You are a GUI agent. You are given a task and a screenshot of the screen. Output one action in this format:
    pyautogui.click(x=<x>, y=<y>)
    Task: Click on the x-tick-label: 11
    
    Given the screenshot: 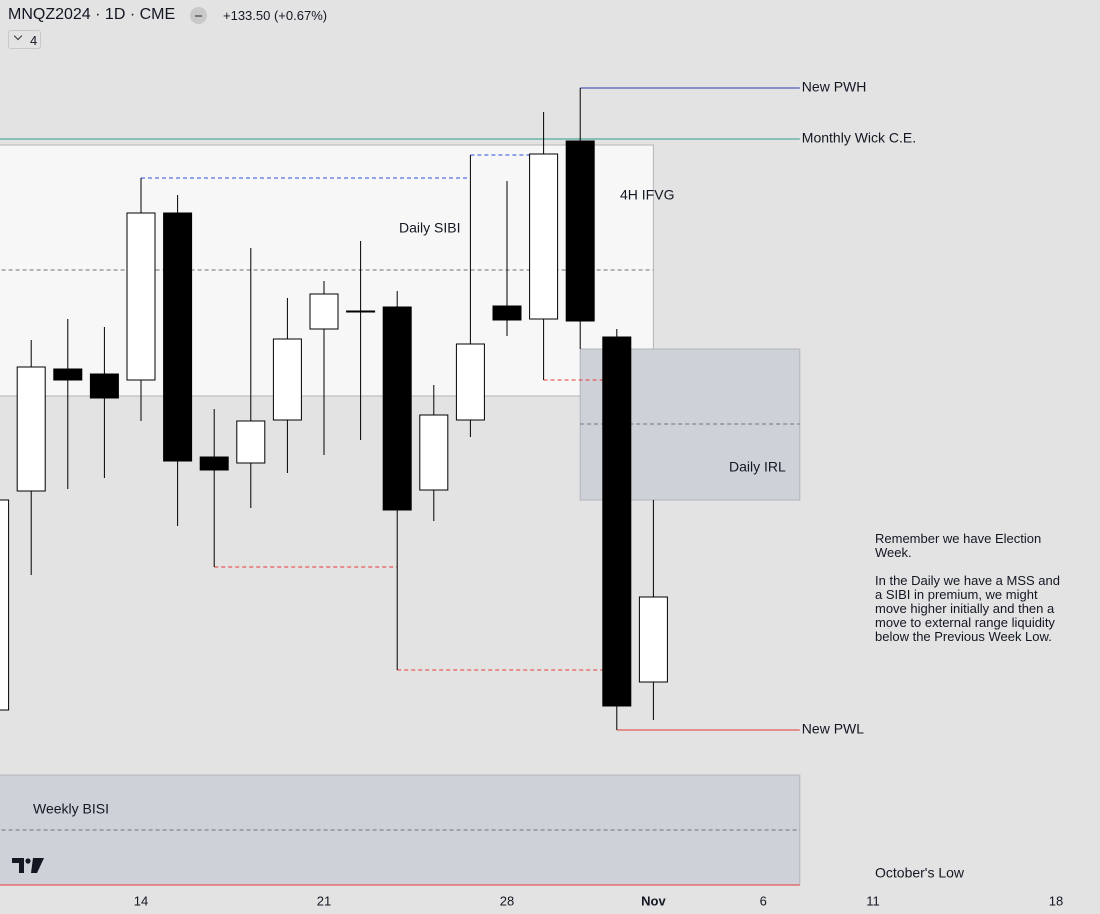 What is the action you would take?
    pyautogui.click(x=873, y=900)
    